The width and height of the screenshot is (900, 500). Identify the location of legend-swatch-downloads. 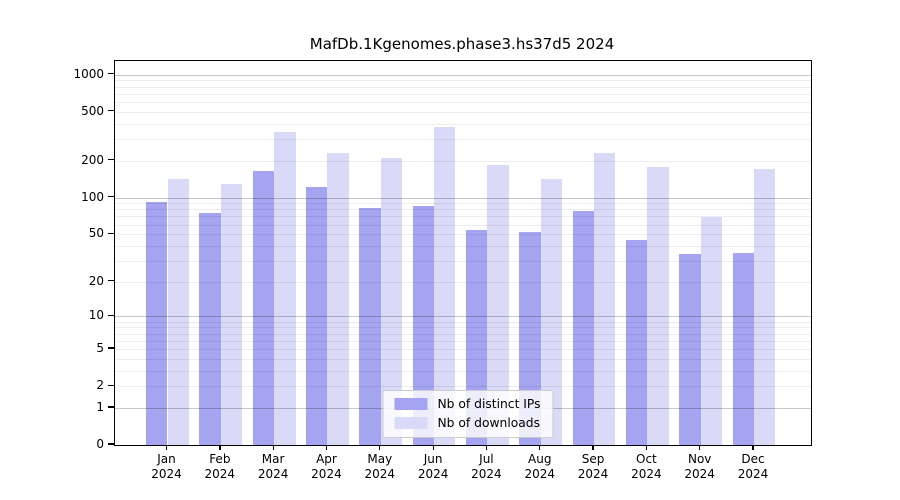
(411, 423).